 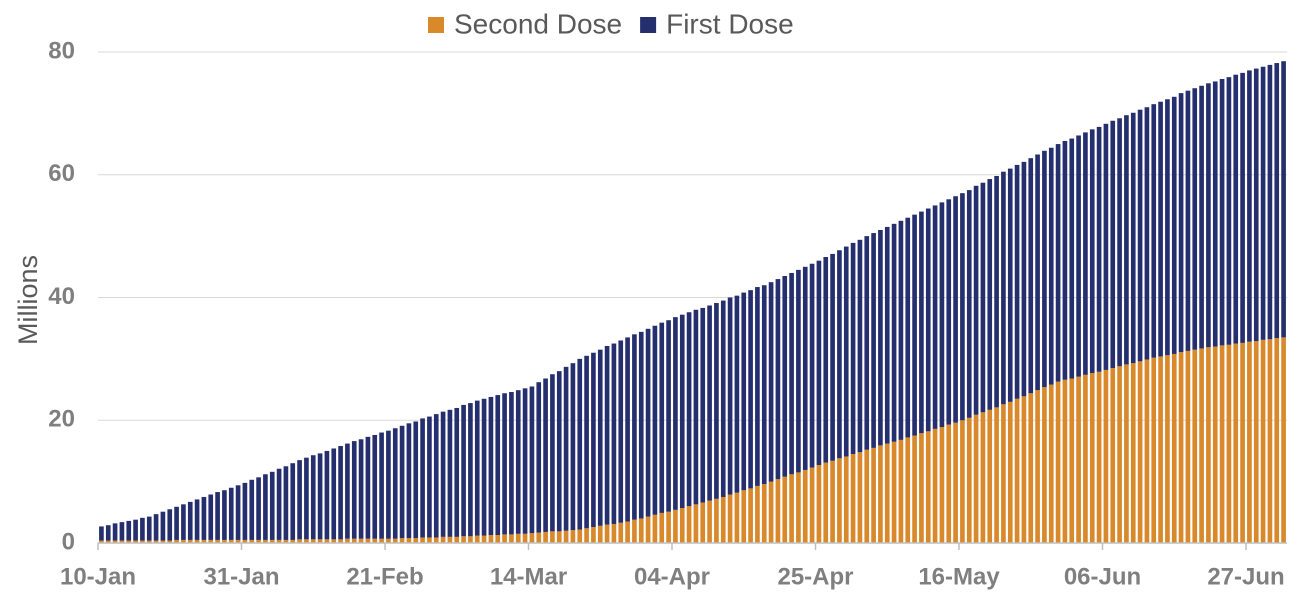 I want to click on x-tick-label: 06-Jun, so click(x=1102, y=576).